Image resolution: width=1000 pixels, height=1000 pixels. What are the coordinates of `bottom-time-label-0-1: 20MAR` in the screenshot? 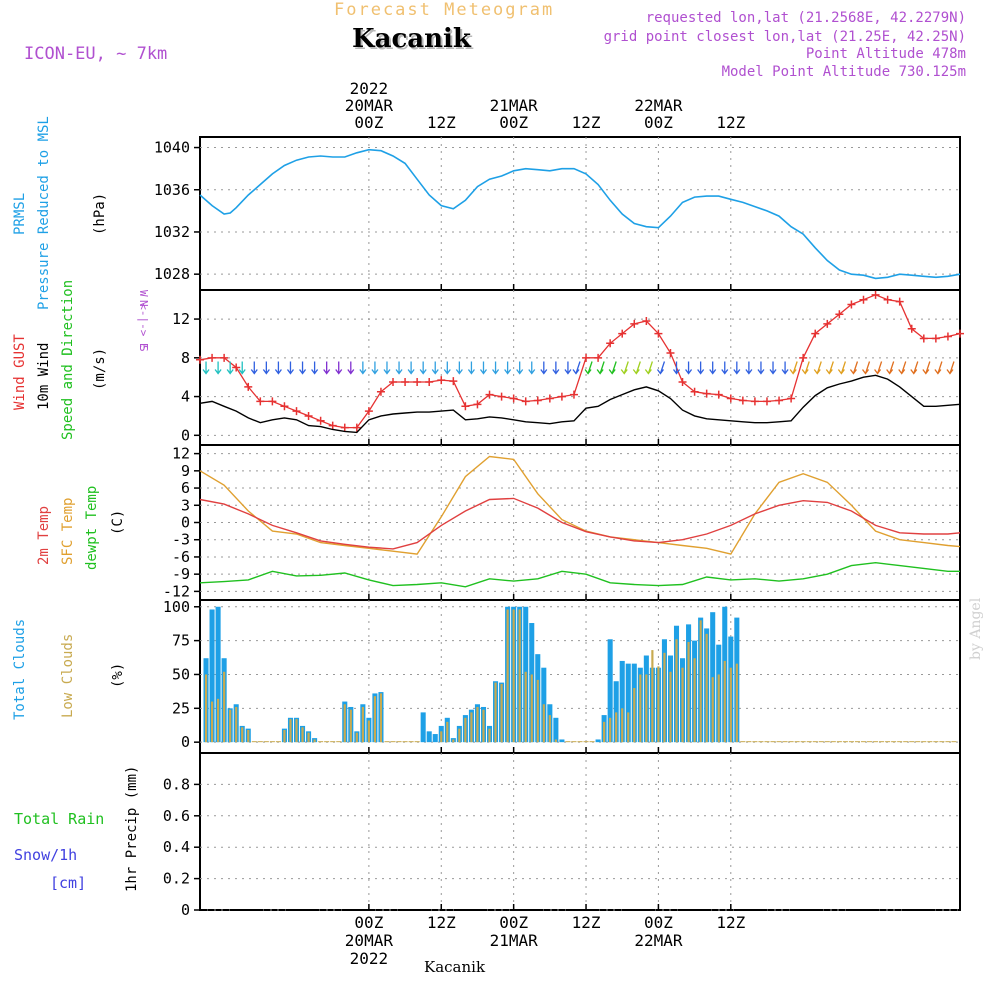 It's located at (369, 940).